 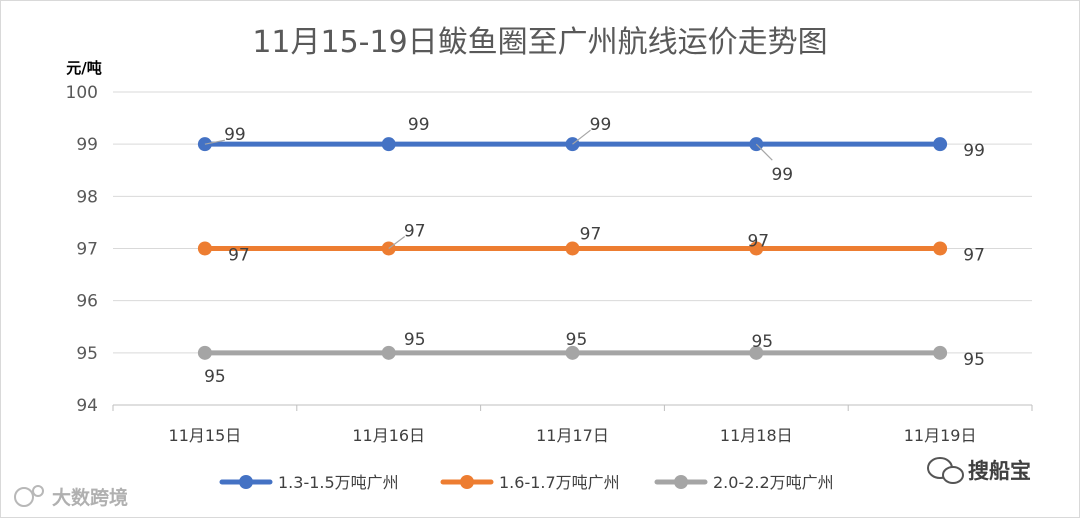 What do you see at coordinates (87, 406) in the screenshot?
I see `y-tick-label: 94` at bounding box center [87, 406].